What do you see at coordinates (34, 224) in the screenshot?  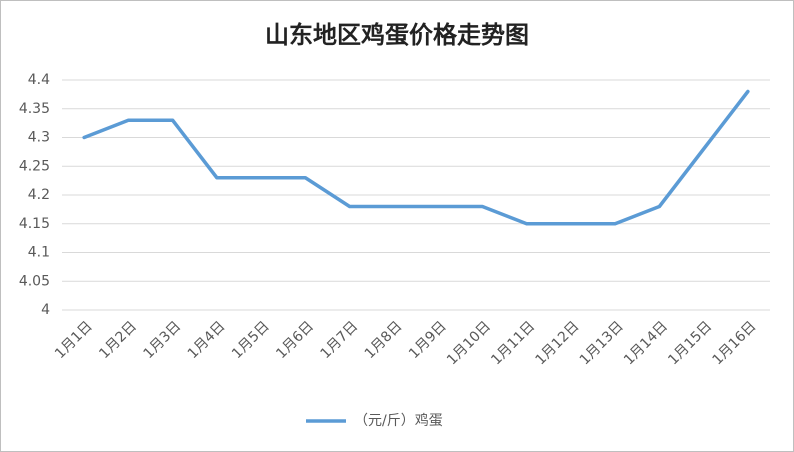 I see `y-tick-label: 4.15` at bounding box center [34, 224].